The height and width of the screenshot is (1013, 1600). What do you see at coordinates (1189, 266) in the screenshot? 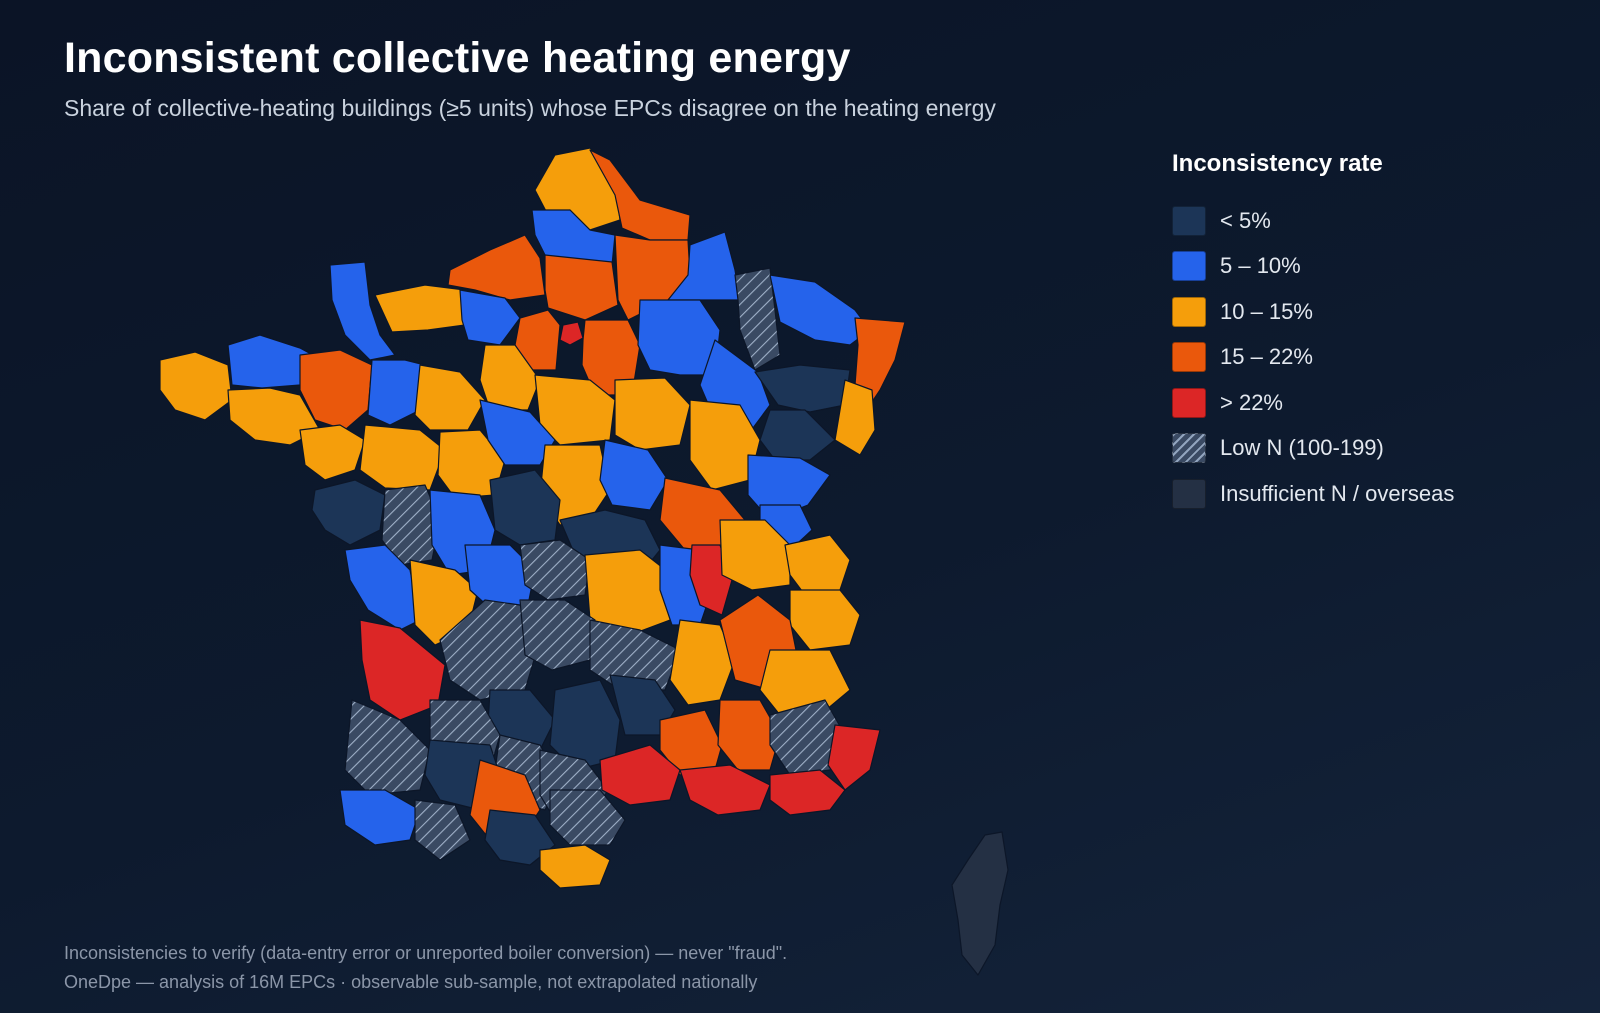
I see `legend-swatch-5to10` at bounding box center [1189, 266].